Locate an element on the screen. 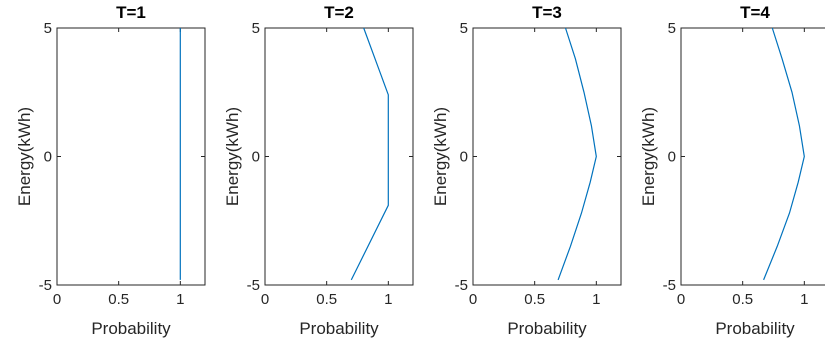  panel-title: T=1 is located at coordinates (131, 12).